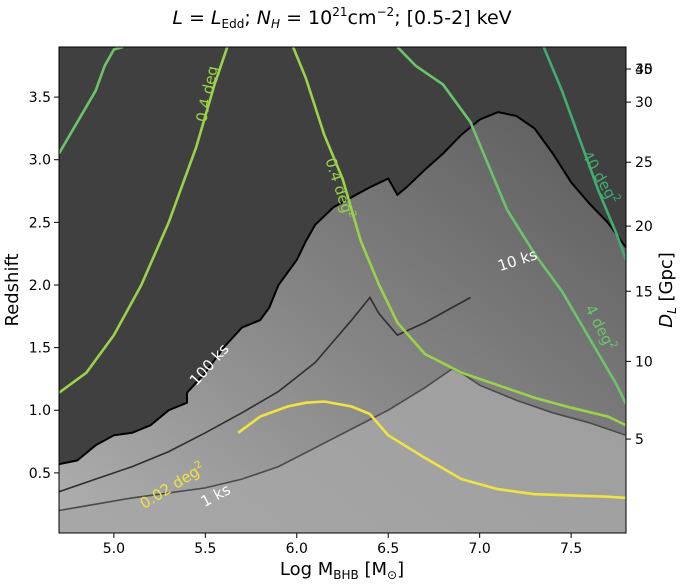 The width and height of the screenshot is (685, 584). Describe the element at coordinates (40, 474) in the screenshot. I see `y-tick-label: 0.5` at that location.